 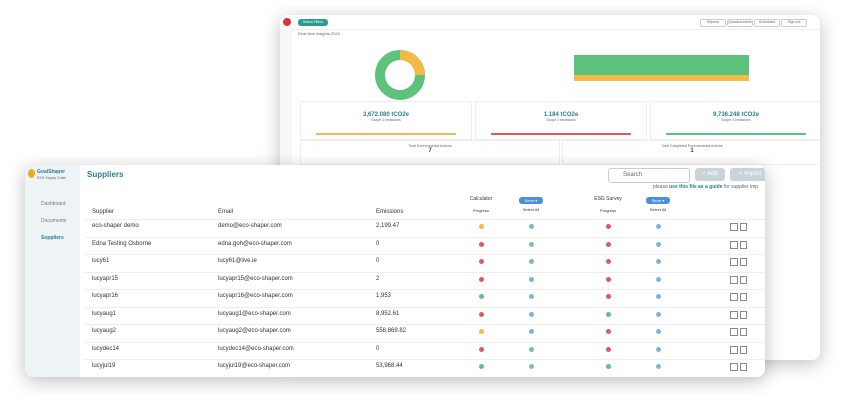 What do you see at coordinates (237, 261) in the screenshot?
I see `email: lucy61@live.ie` at bounding box center [237, 261].